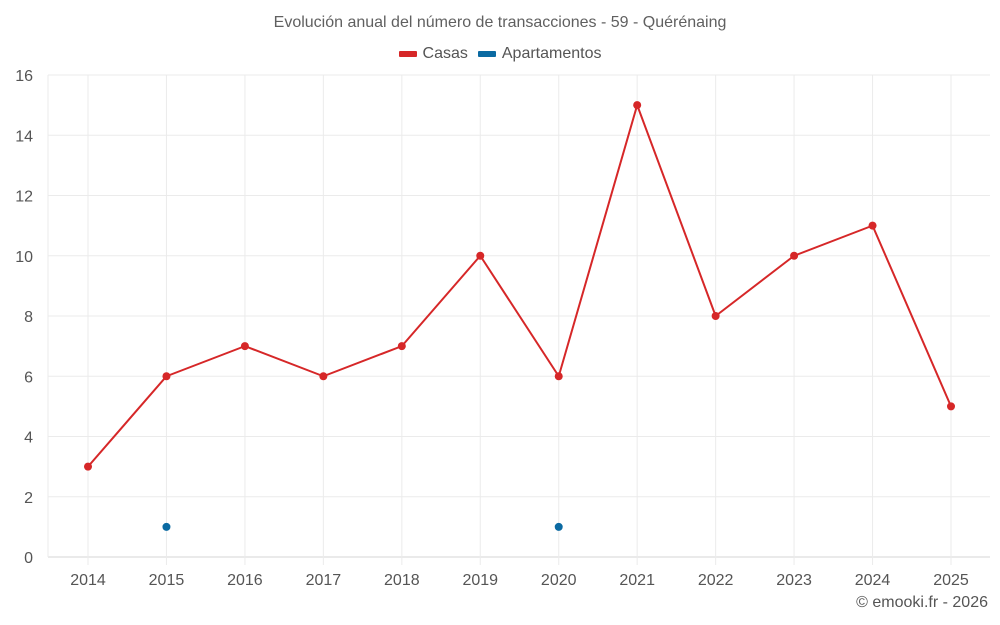  Describe the element at coordinates (402, 580) in the screenshot. I see `x-tick-label: 2018` at that location.